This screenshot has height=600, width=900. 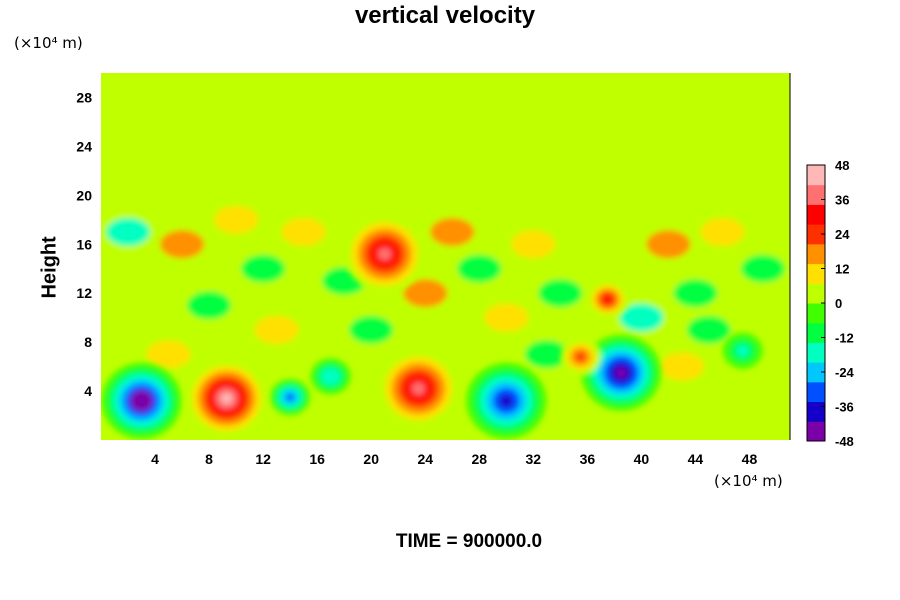 What do you see at coordinates (425, 459) in the screenshot?
I see `x-tick-label: 24` at bounding box center [425, 459].